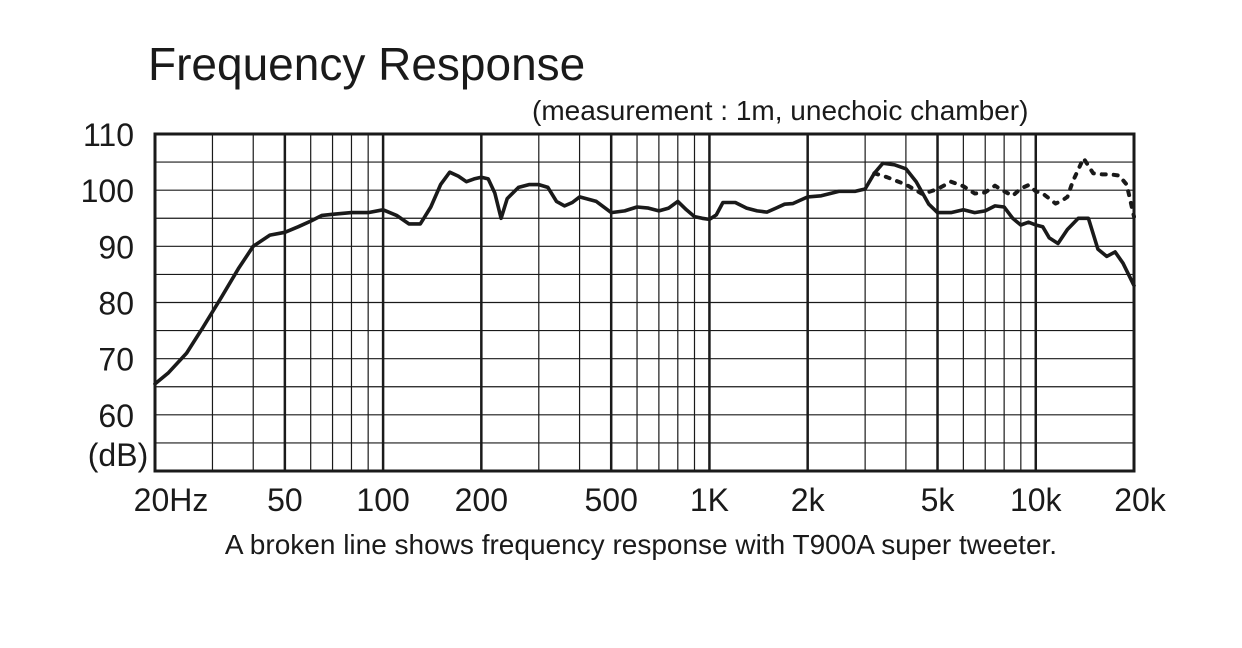 The width and height of the screenshot is (1242, 648). I want to click on y-axis-label: (dB), so click(118, 455).